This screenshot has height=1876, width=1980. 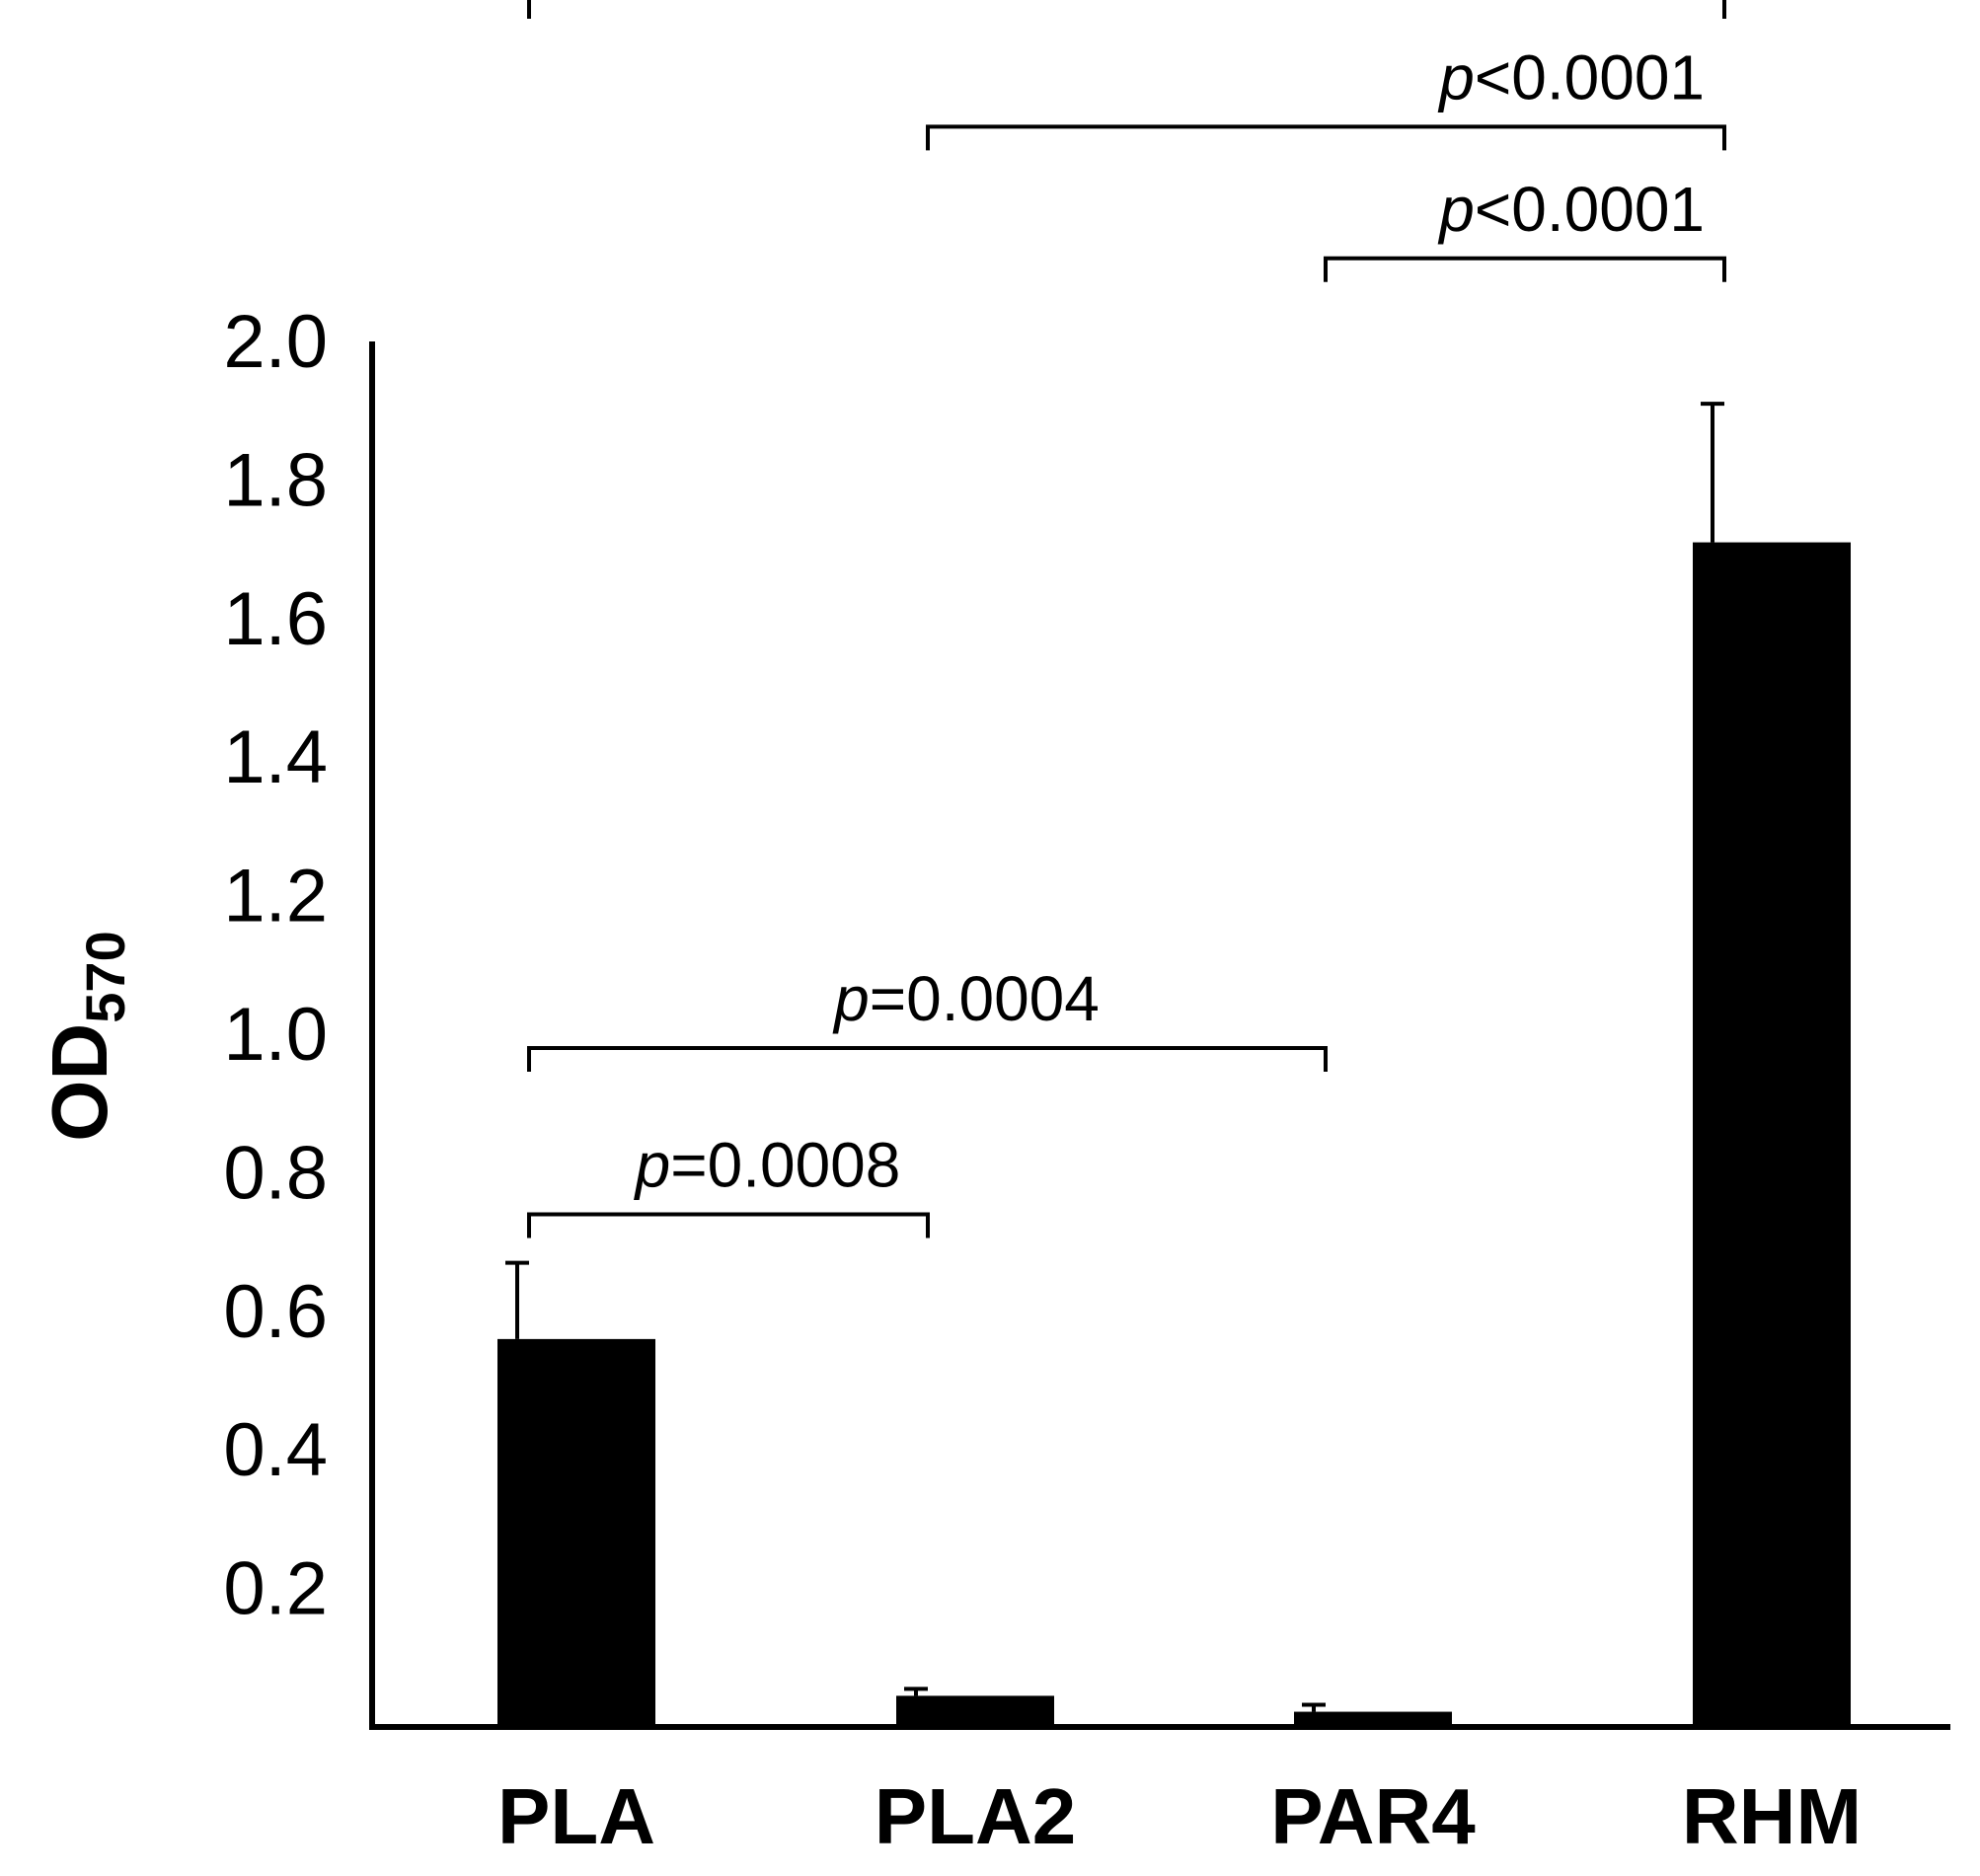 I want to click on y-tick-label-1-0: 1.0, so click(x=275, y=1035).